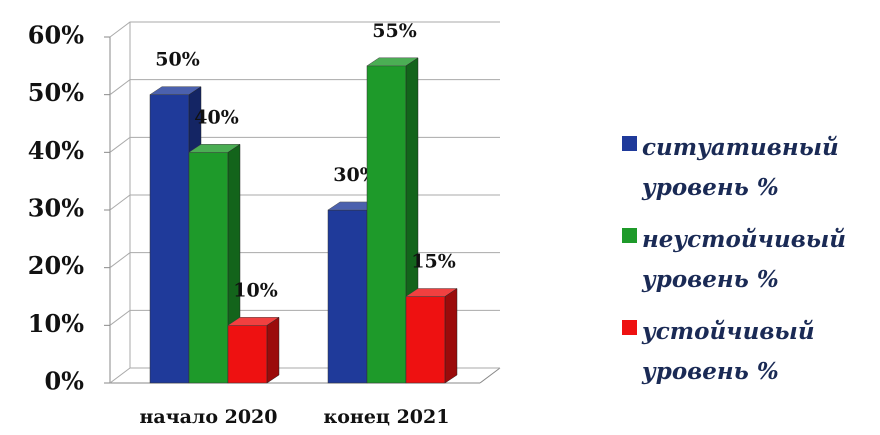 The width and height of the screenshot is (880, 435). What do you see at coordinates (177, 60) in the screenshot?
I see `value-label: 50%` at bounding box center [177, 60].